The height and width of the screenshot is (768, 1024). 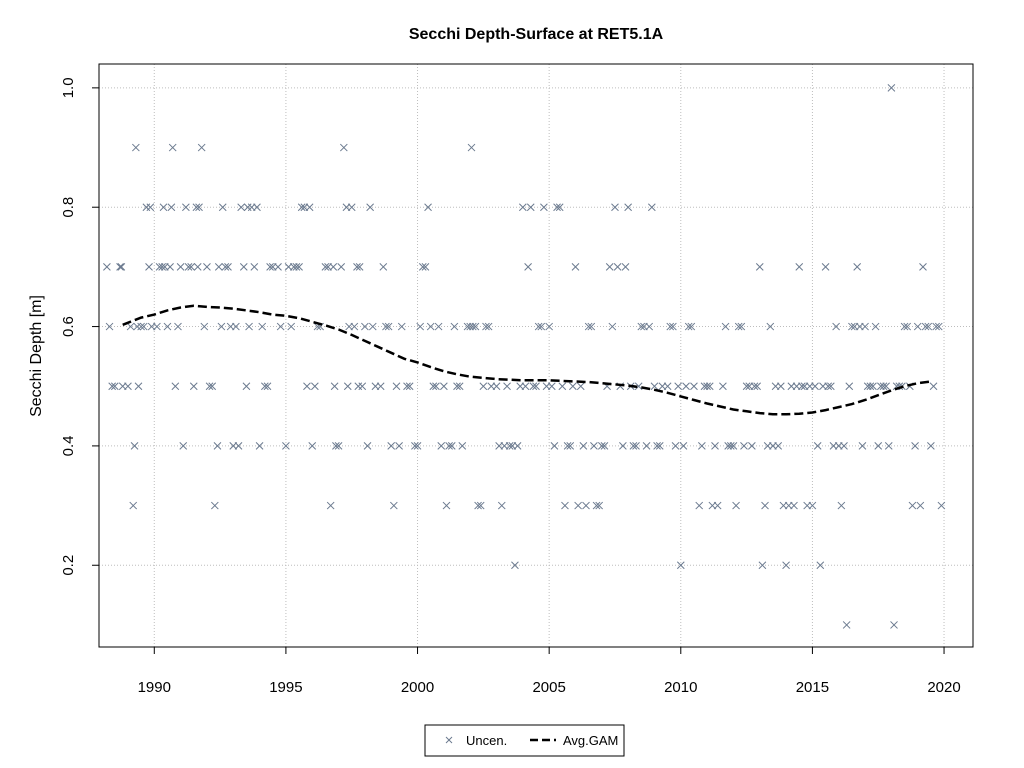 What do you see at coordinates (449, 740) in the screenshot?
I see `legend-uncen-marker` at bounding box center [449, 740].